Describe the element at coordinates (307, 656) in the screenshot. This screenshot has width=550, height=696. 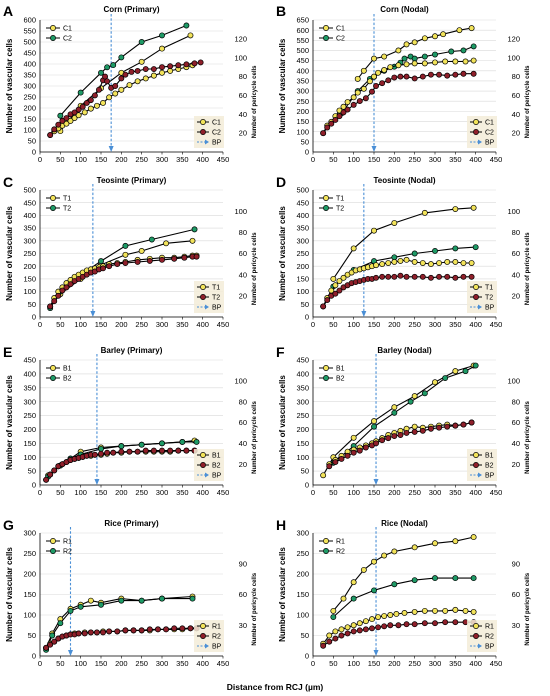
I see `y-tick-label: 0` at that location.